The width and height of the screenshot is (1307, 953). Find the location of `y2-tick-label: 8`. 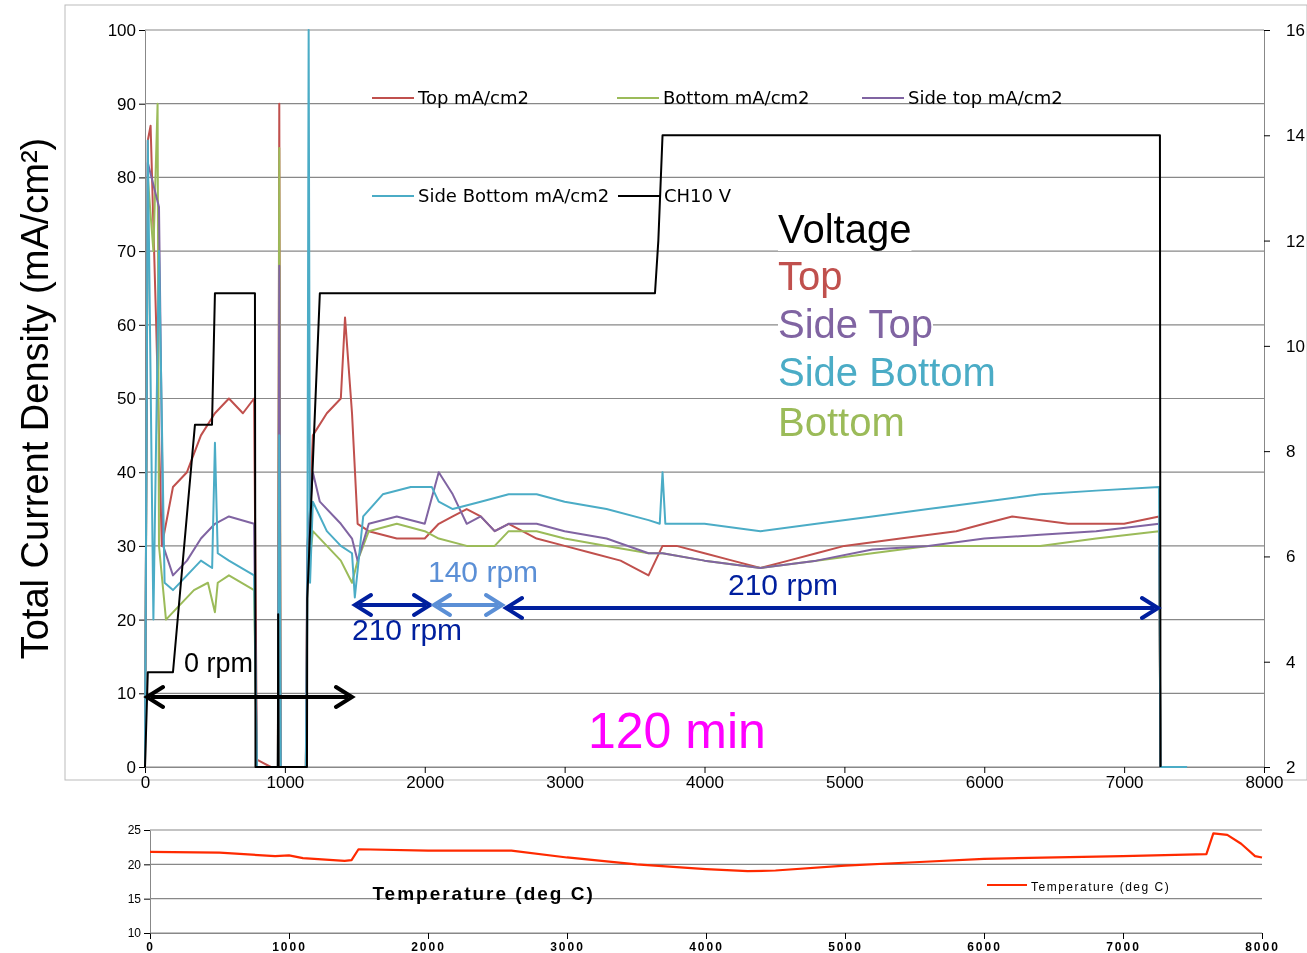

y2-tick-label: 8 is located at coordinates (1291, 452).